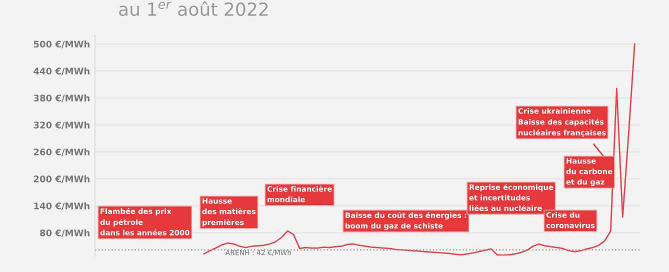 The image size is (669, 272). I want to click on y-tick-label: 440 €/MWh, so click(62, 72).